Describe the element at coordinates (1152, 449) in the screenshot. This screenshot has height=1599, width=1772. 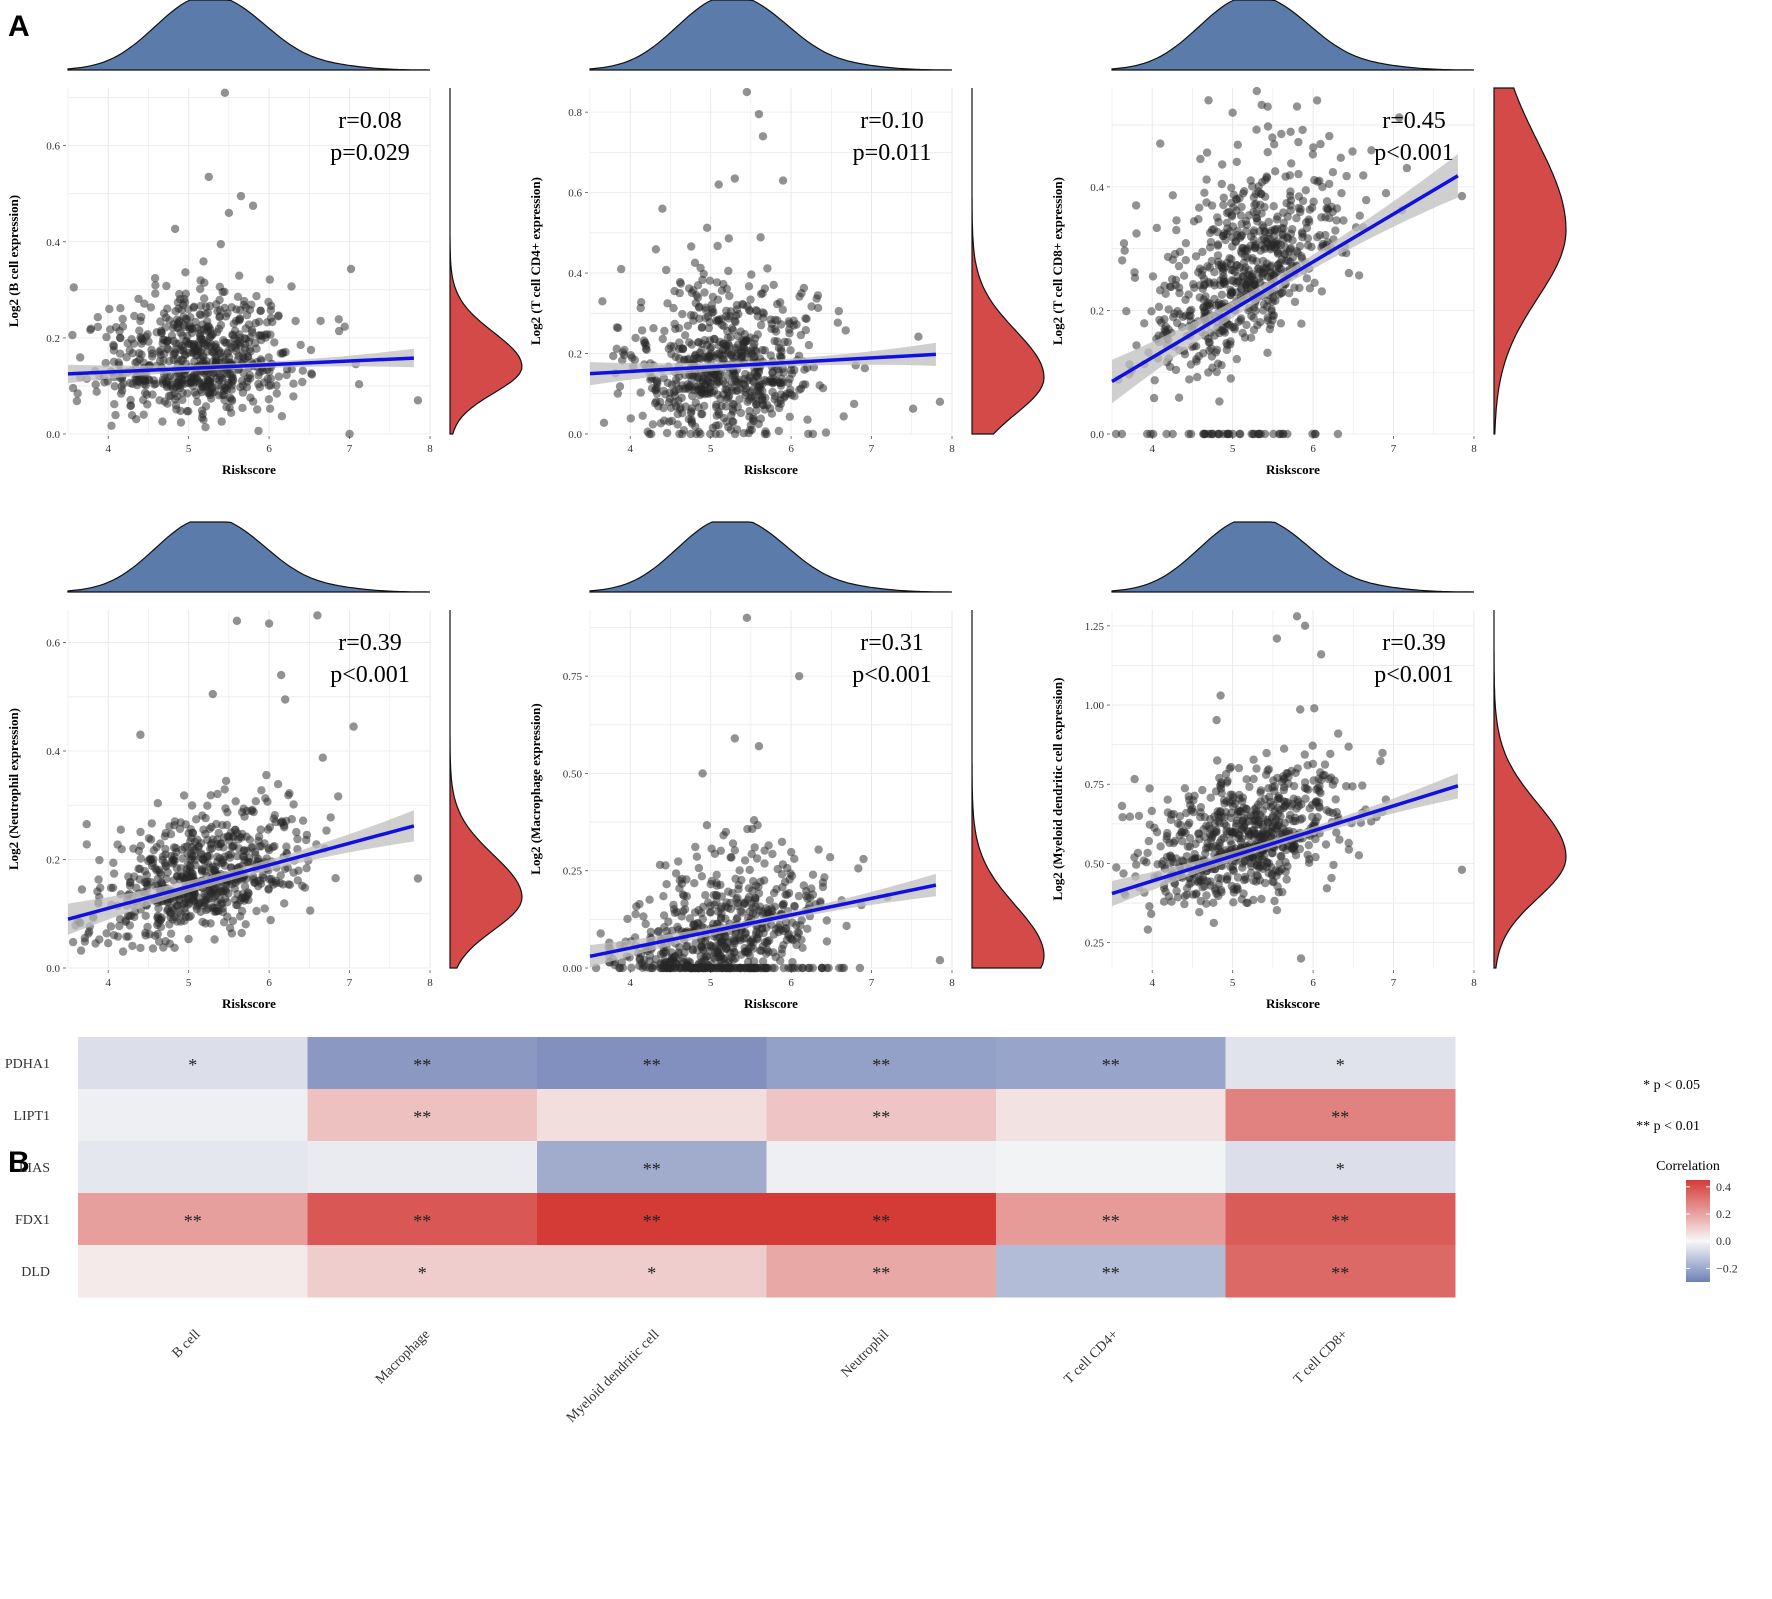
I see `x-tick-label: 4` at that location.